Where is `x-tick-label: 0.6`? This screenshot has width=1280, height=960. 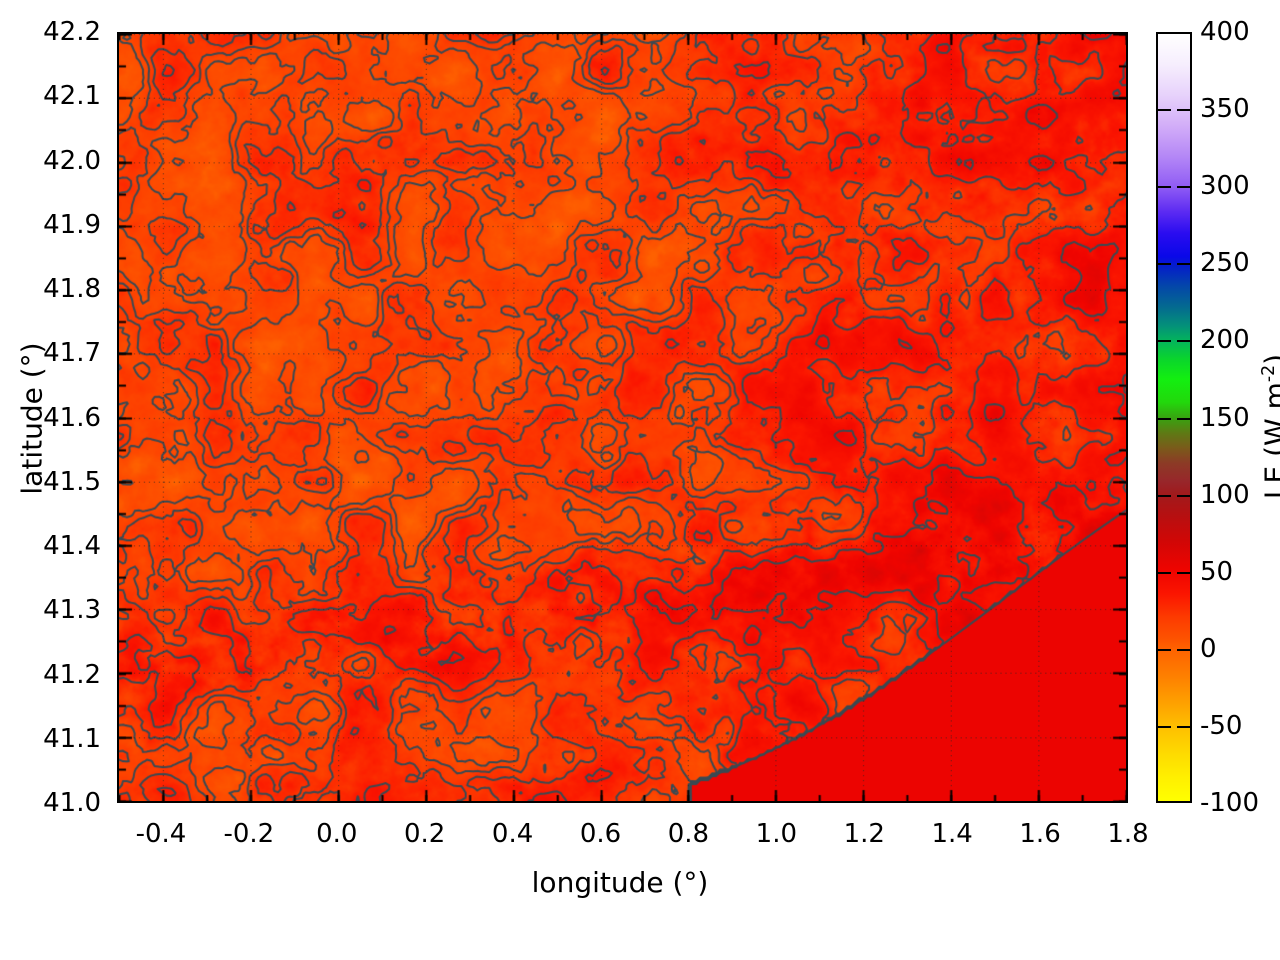
x-tick-label: 0.6 is located at coordinates (600, 834).